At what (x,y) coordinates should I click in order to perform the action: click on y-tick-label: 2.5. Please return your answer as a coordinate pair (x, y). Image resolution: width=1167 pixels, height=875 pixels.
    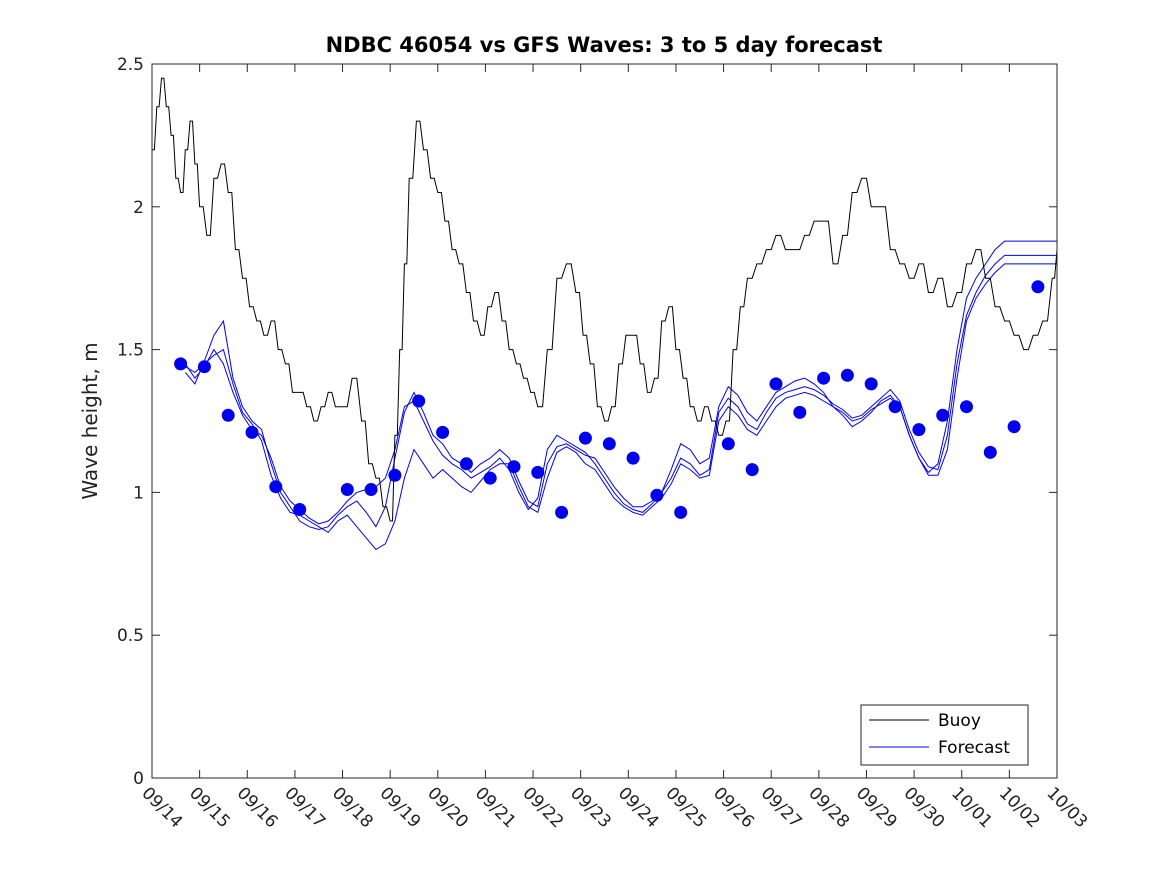
    Looking at the image, I should click on (130, 65).